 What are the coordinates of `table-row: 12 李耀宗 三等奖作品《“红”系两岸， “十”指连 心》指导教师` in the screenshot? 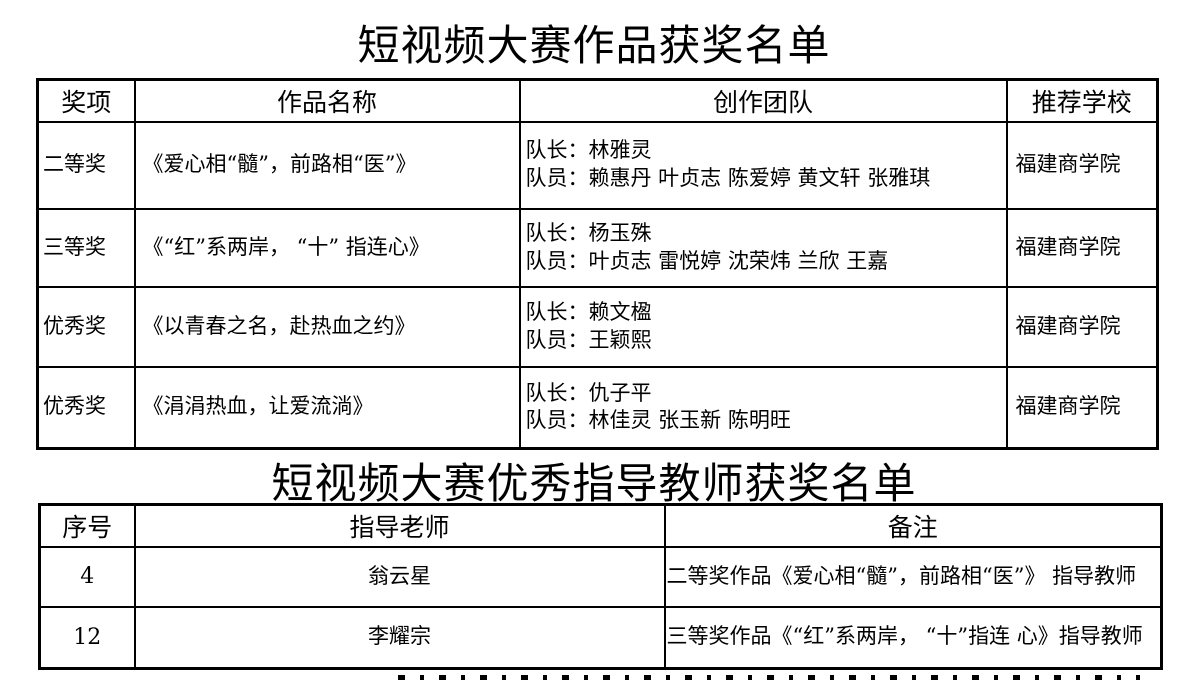 It's located at (600, 637).